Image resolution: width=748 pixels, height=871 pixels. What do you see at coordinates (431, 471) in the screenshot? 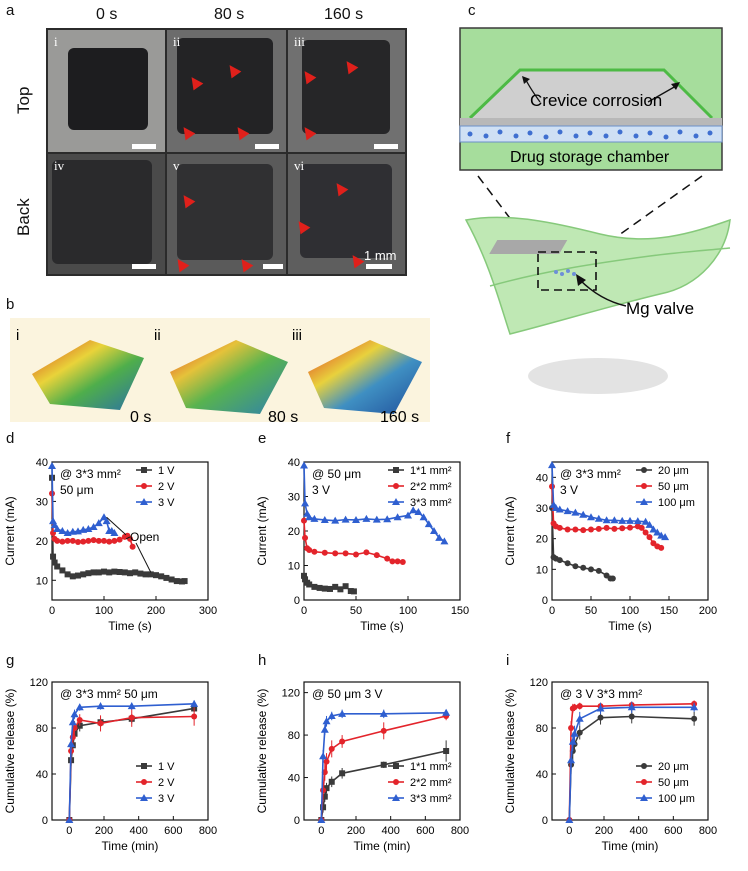
I see `legend-label: 1*1 mm²` at bounding box center [431, 471].